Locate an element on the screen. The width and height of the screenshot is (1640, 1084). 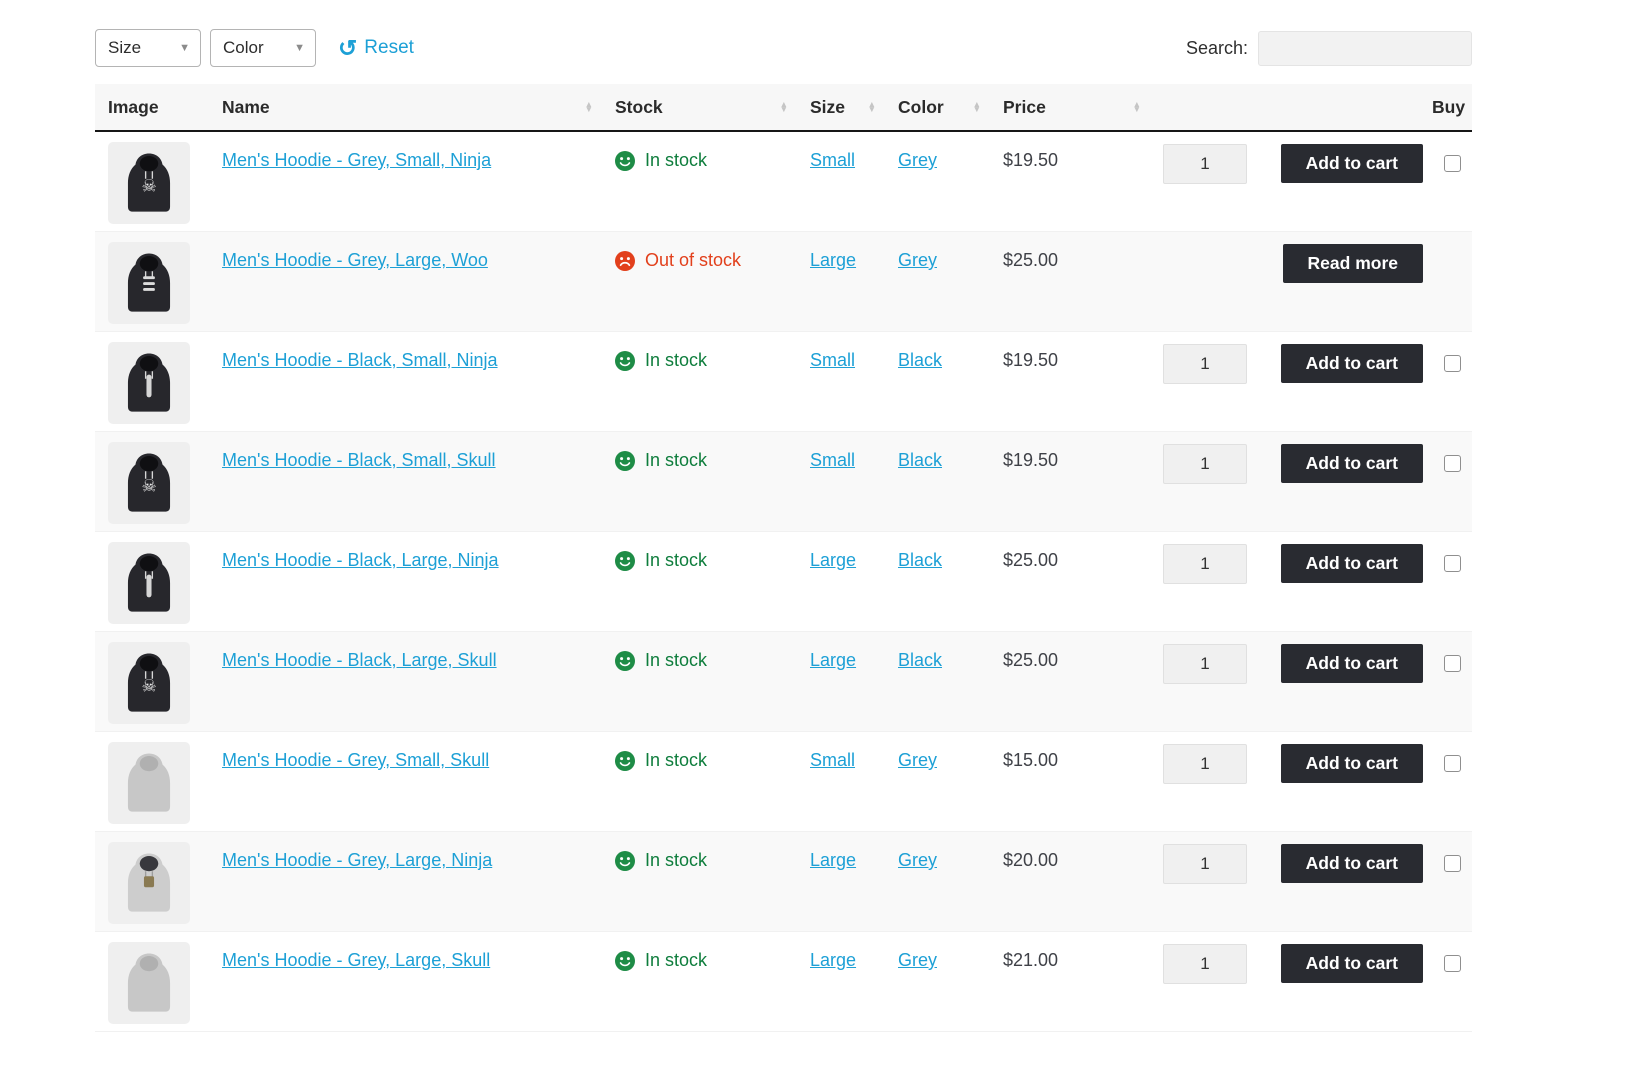
search-input is located at coordinates (1365, 48).